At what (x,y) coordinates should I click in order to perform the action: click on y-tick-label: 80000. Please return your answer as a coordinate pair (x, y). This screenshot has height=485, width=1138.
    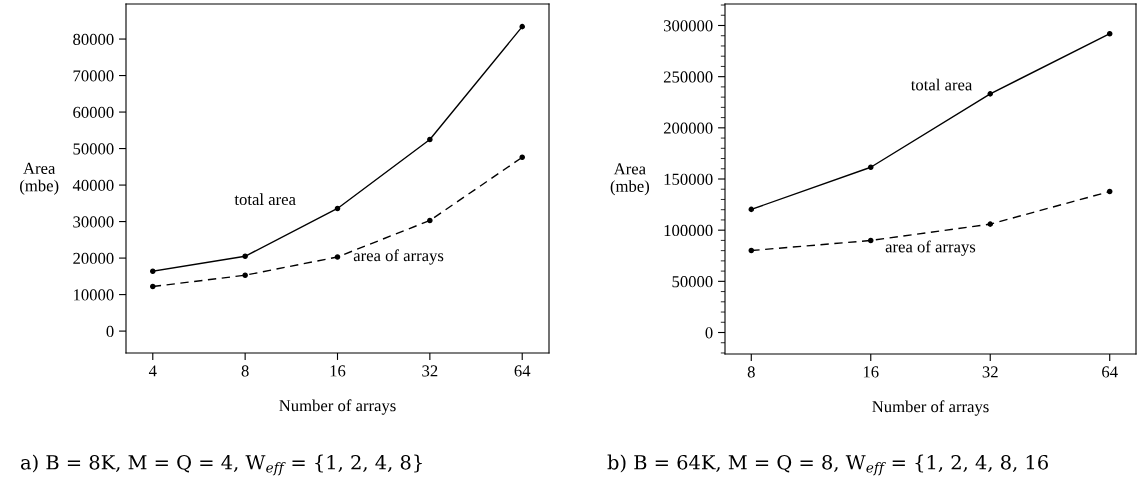
    Looking at the image, I should click on (93, 39).